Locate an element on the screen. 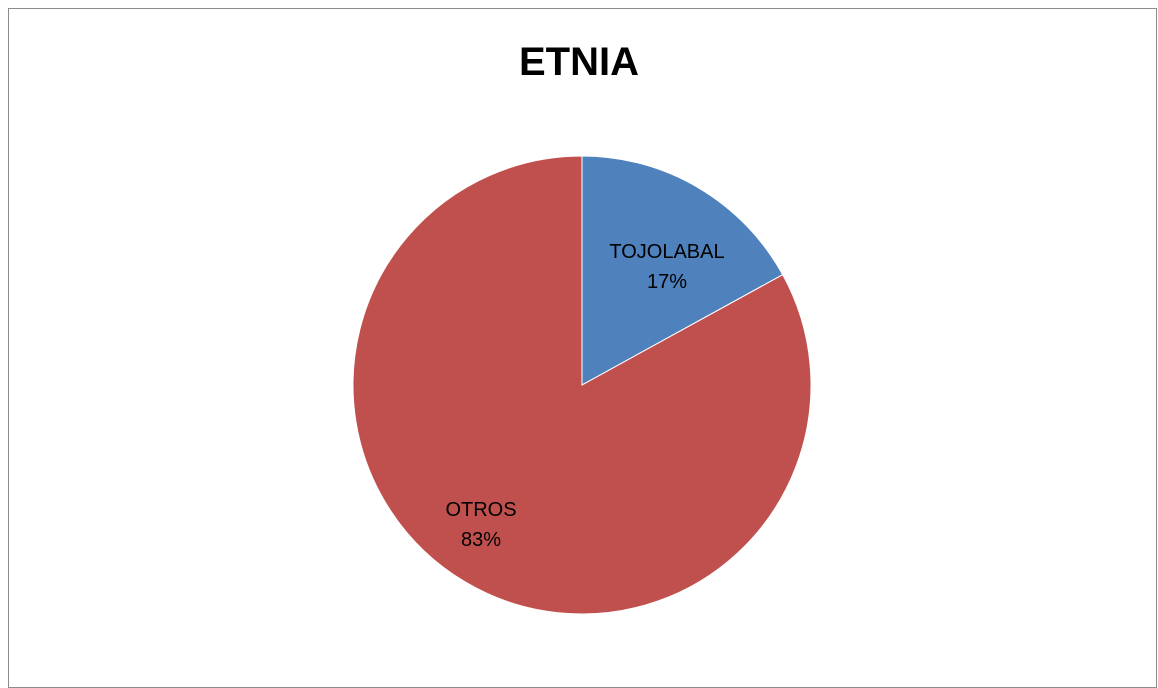 Image resolution: width=1158 pixels, height=688 pixels. pie-labels: TOJOLABAL 17% OTROS 83% is located at coordinates (584, 396).